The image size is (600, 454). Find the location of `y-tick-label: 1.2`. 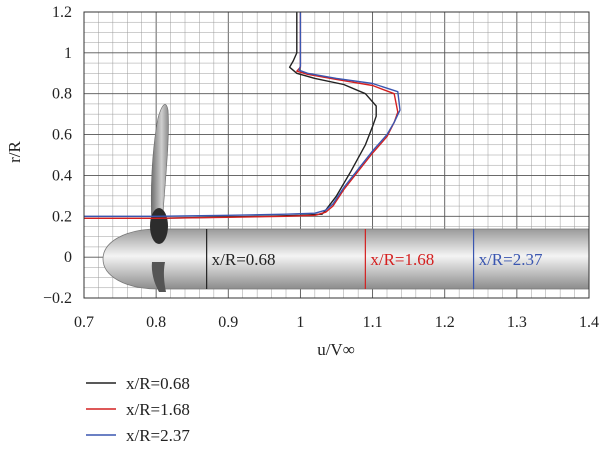

y-tick-label: 1.2 is located at coordinates (62, 12).